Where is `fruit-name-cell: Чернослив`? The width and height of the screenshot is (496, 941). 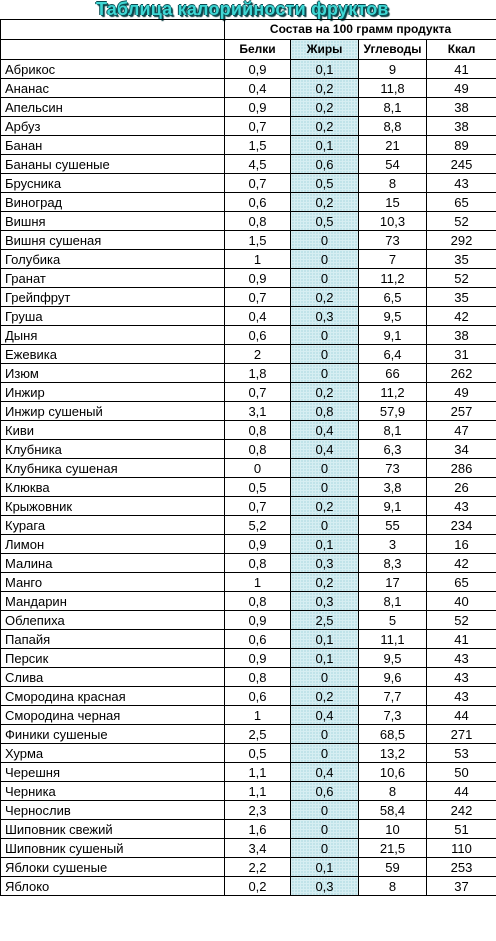
fruit-name-cell: Чернослив is located at coordinates (112, 810).